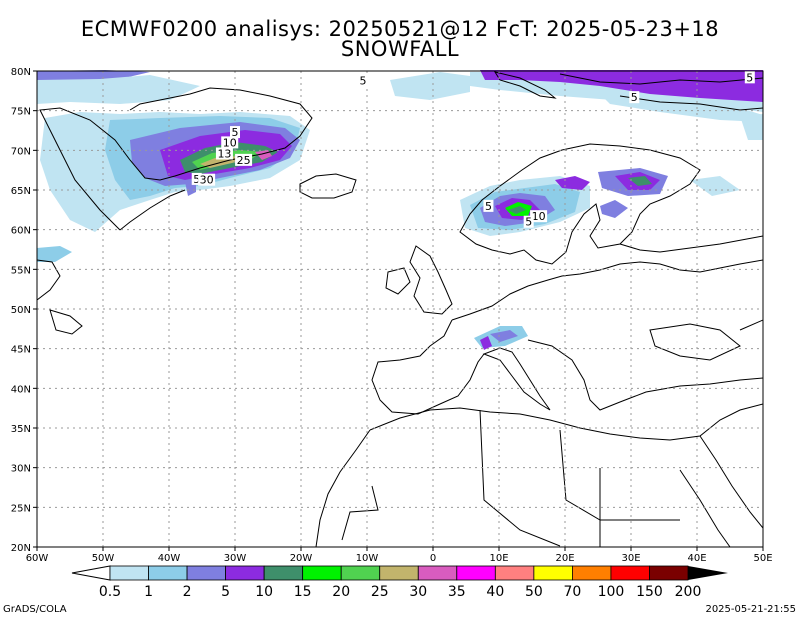 The width and height of the screenshot is (800, 618). What do you see at coordinates (21, 270) in the screenshot?
I see `lat-label: 55N` at bounding box center [21, 270].